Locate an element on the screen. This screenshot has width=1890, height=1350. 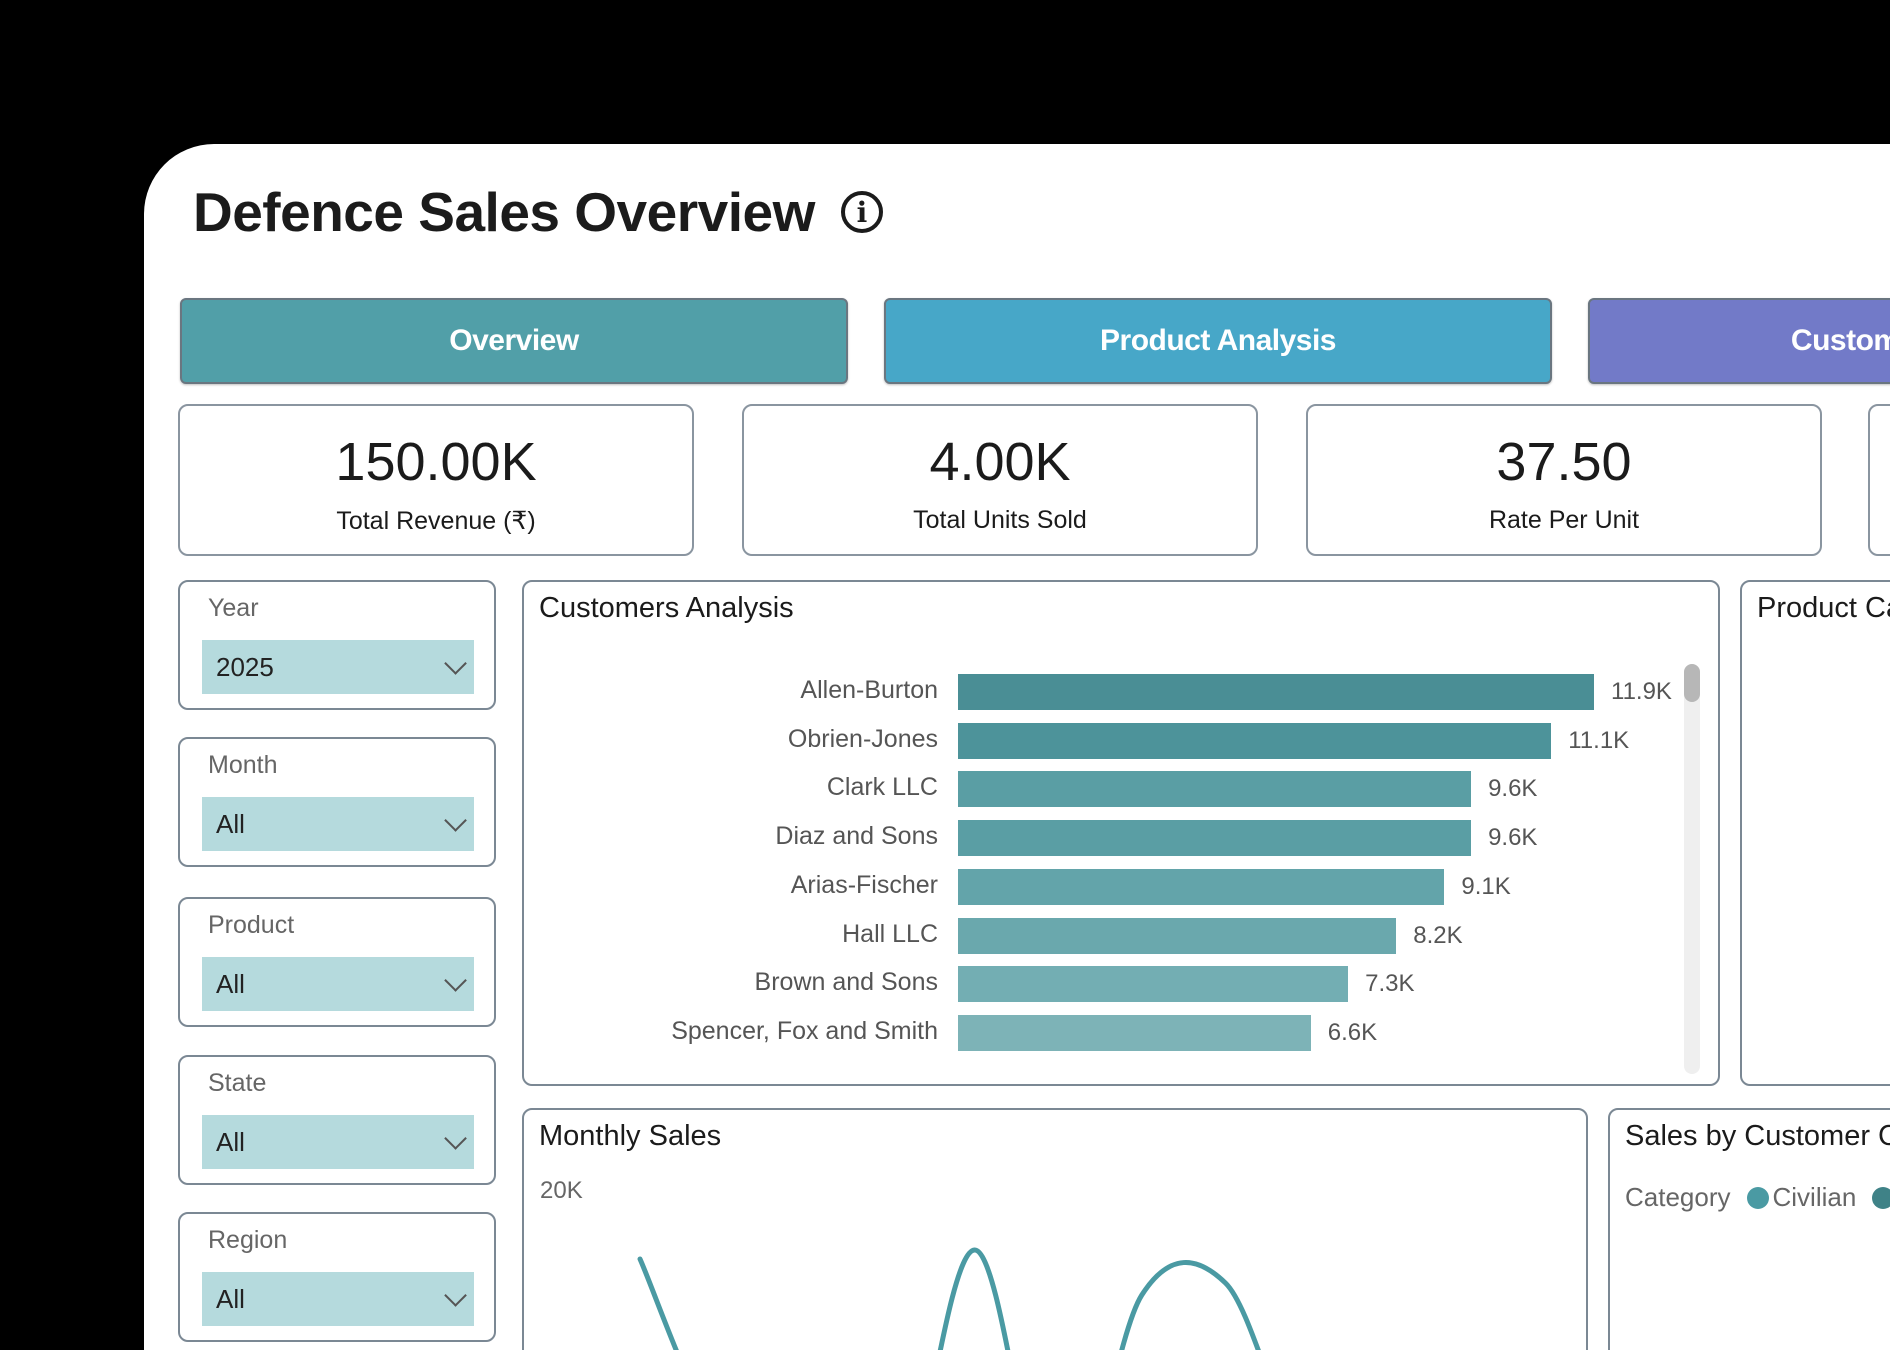
monthly-sales-line-chart: 20K10K is located at coordinates (1050, 1263).